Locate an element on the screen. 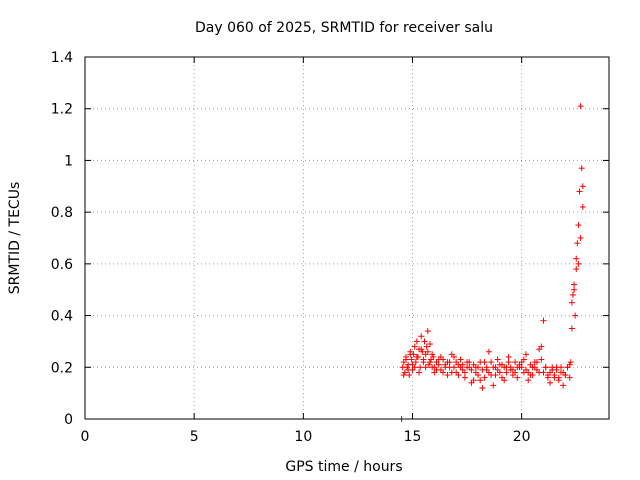 This screenshot has height=480, width=640. x-tick-label: 5 is located at coordinates (194, 437).